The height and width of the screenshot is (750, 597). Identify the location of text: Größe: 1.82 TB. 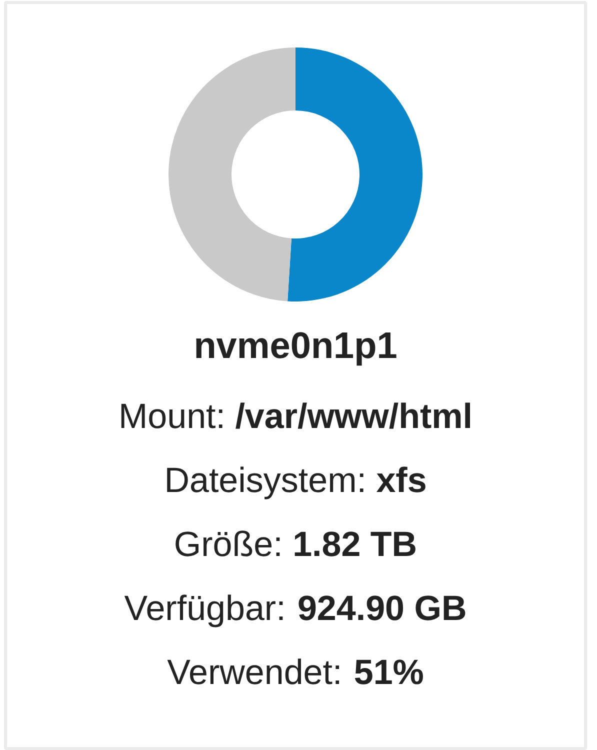
(296, 544).